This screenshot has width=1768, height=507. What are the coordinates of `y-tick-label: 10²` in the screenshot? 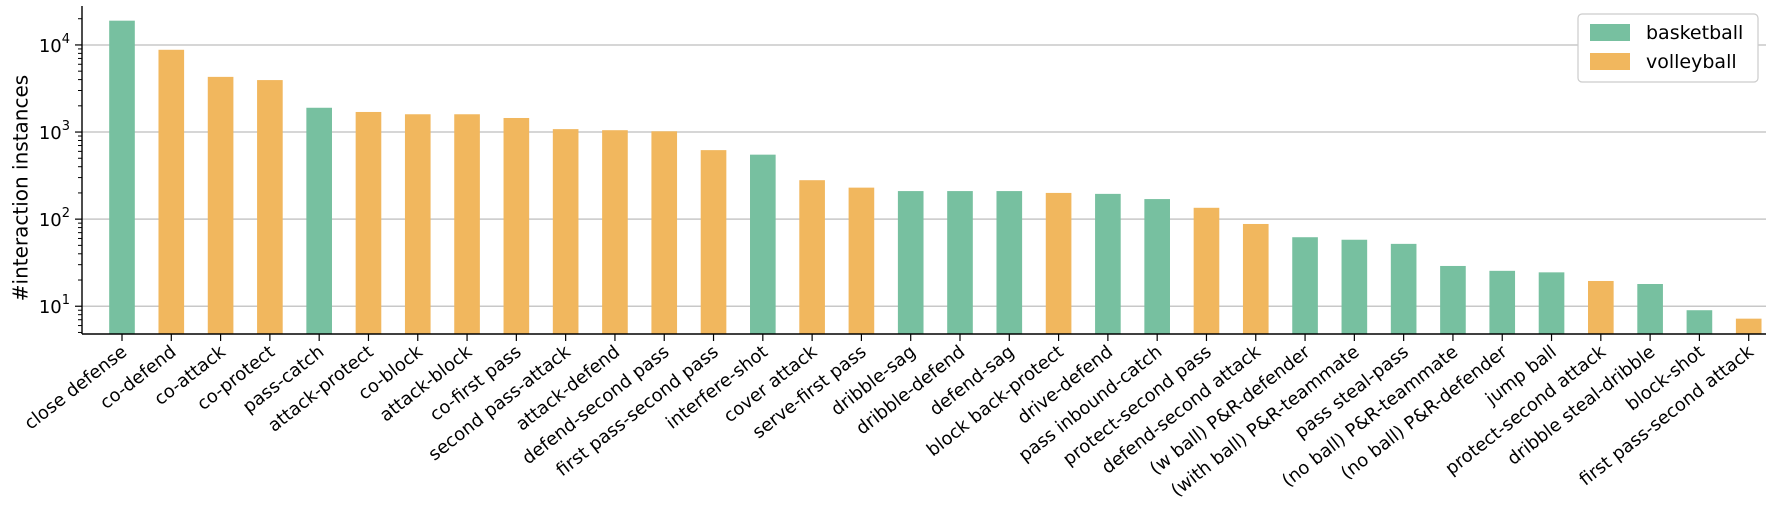 It's located at (54, 218).